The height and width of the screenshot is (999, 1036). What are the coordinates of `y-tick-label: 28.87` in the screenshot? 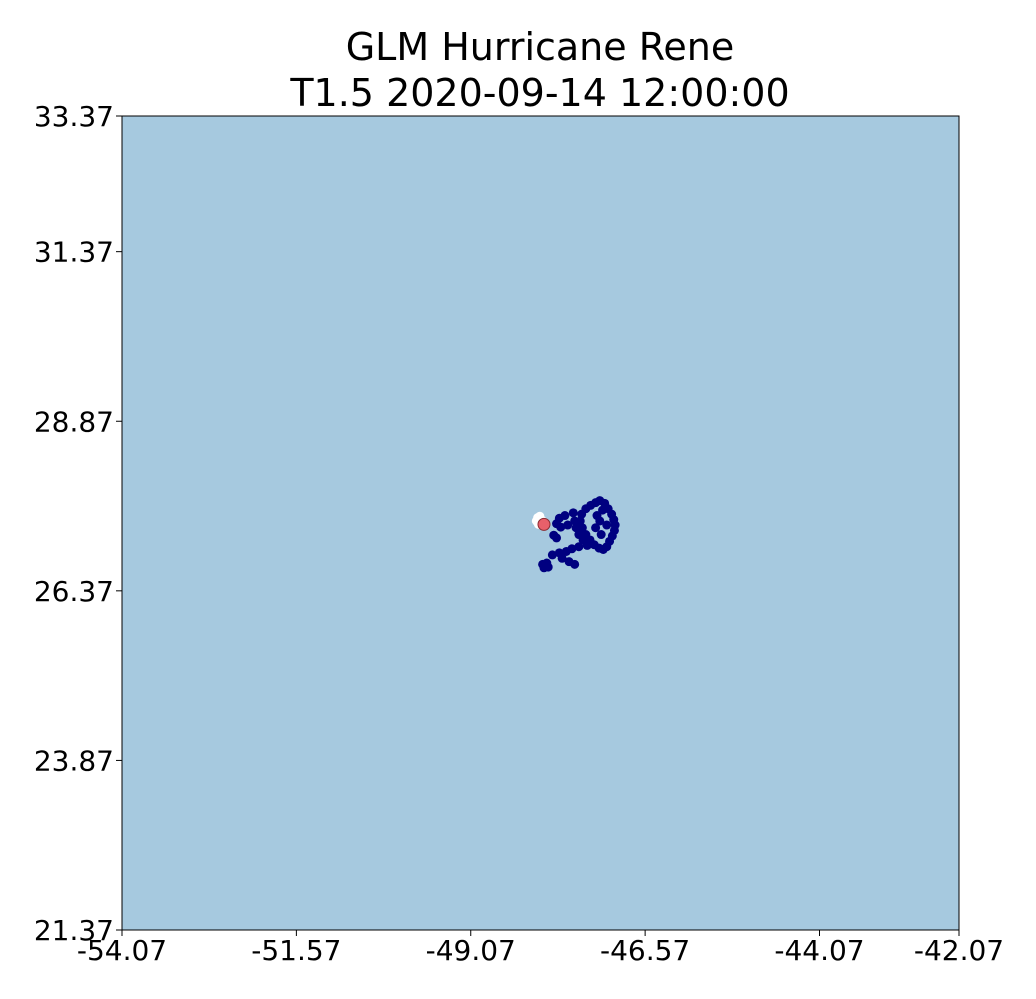 It's located at (74, 421).